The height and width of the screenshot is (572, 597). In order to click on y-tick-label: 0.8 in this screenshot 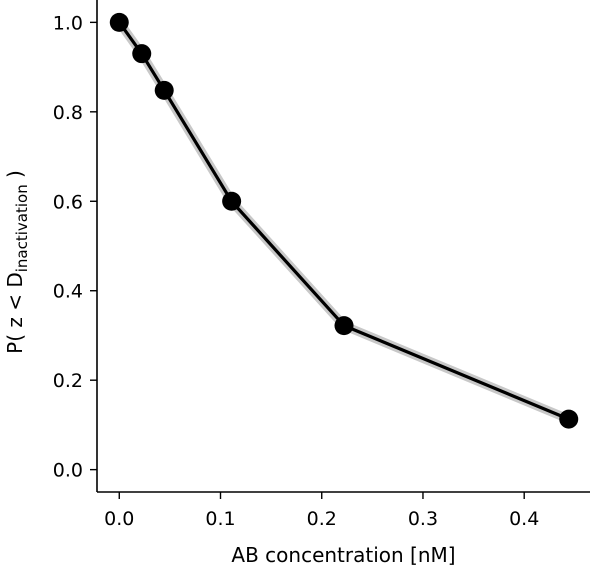, I will do `click(68, 113)`.